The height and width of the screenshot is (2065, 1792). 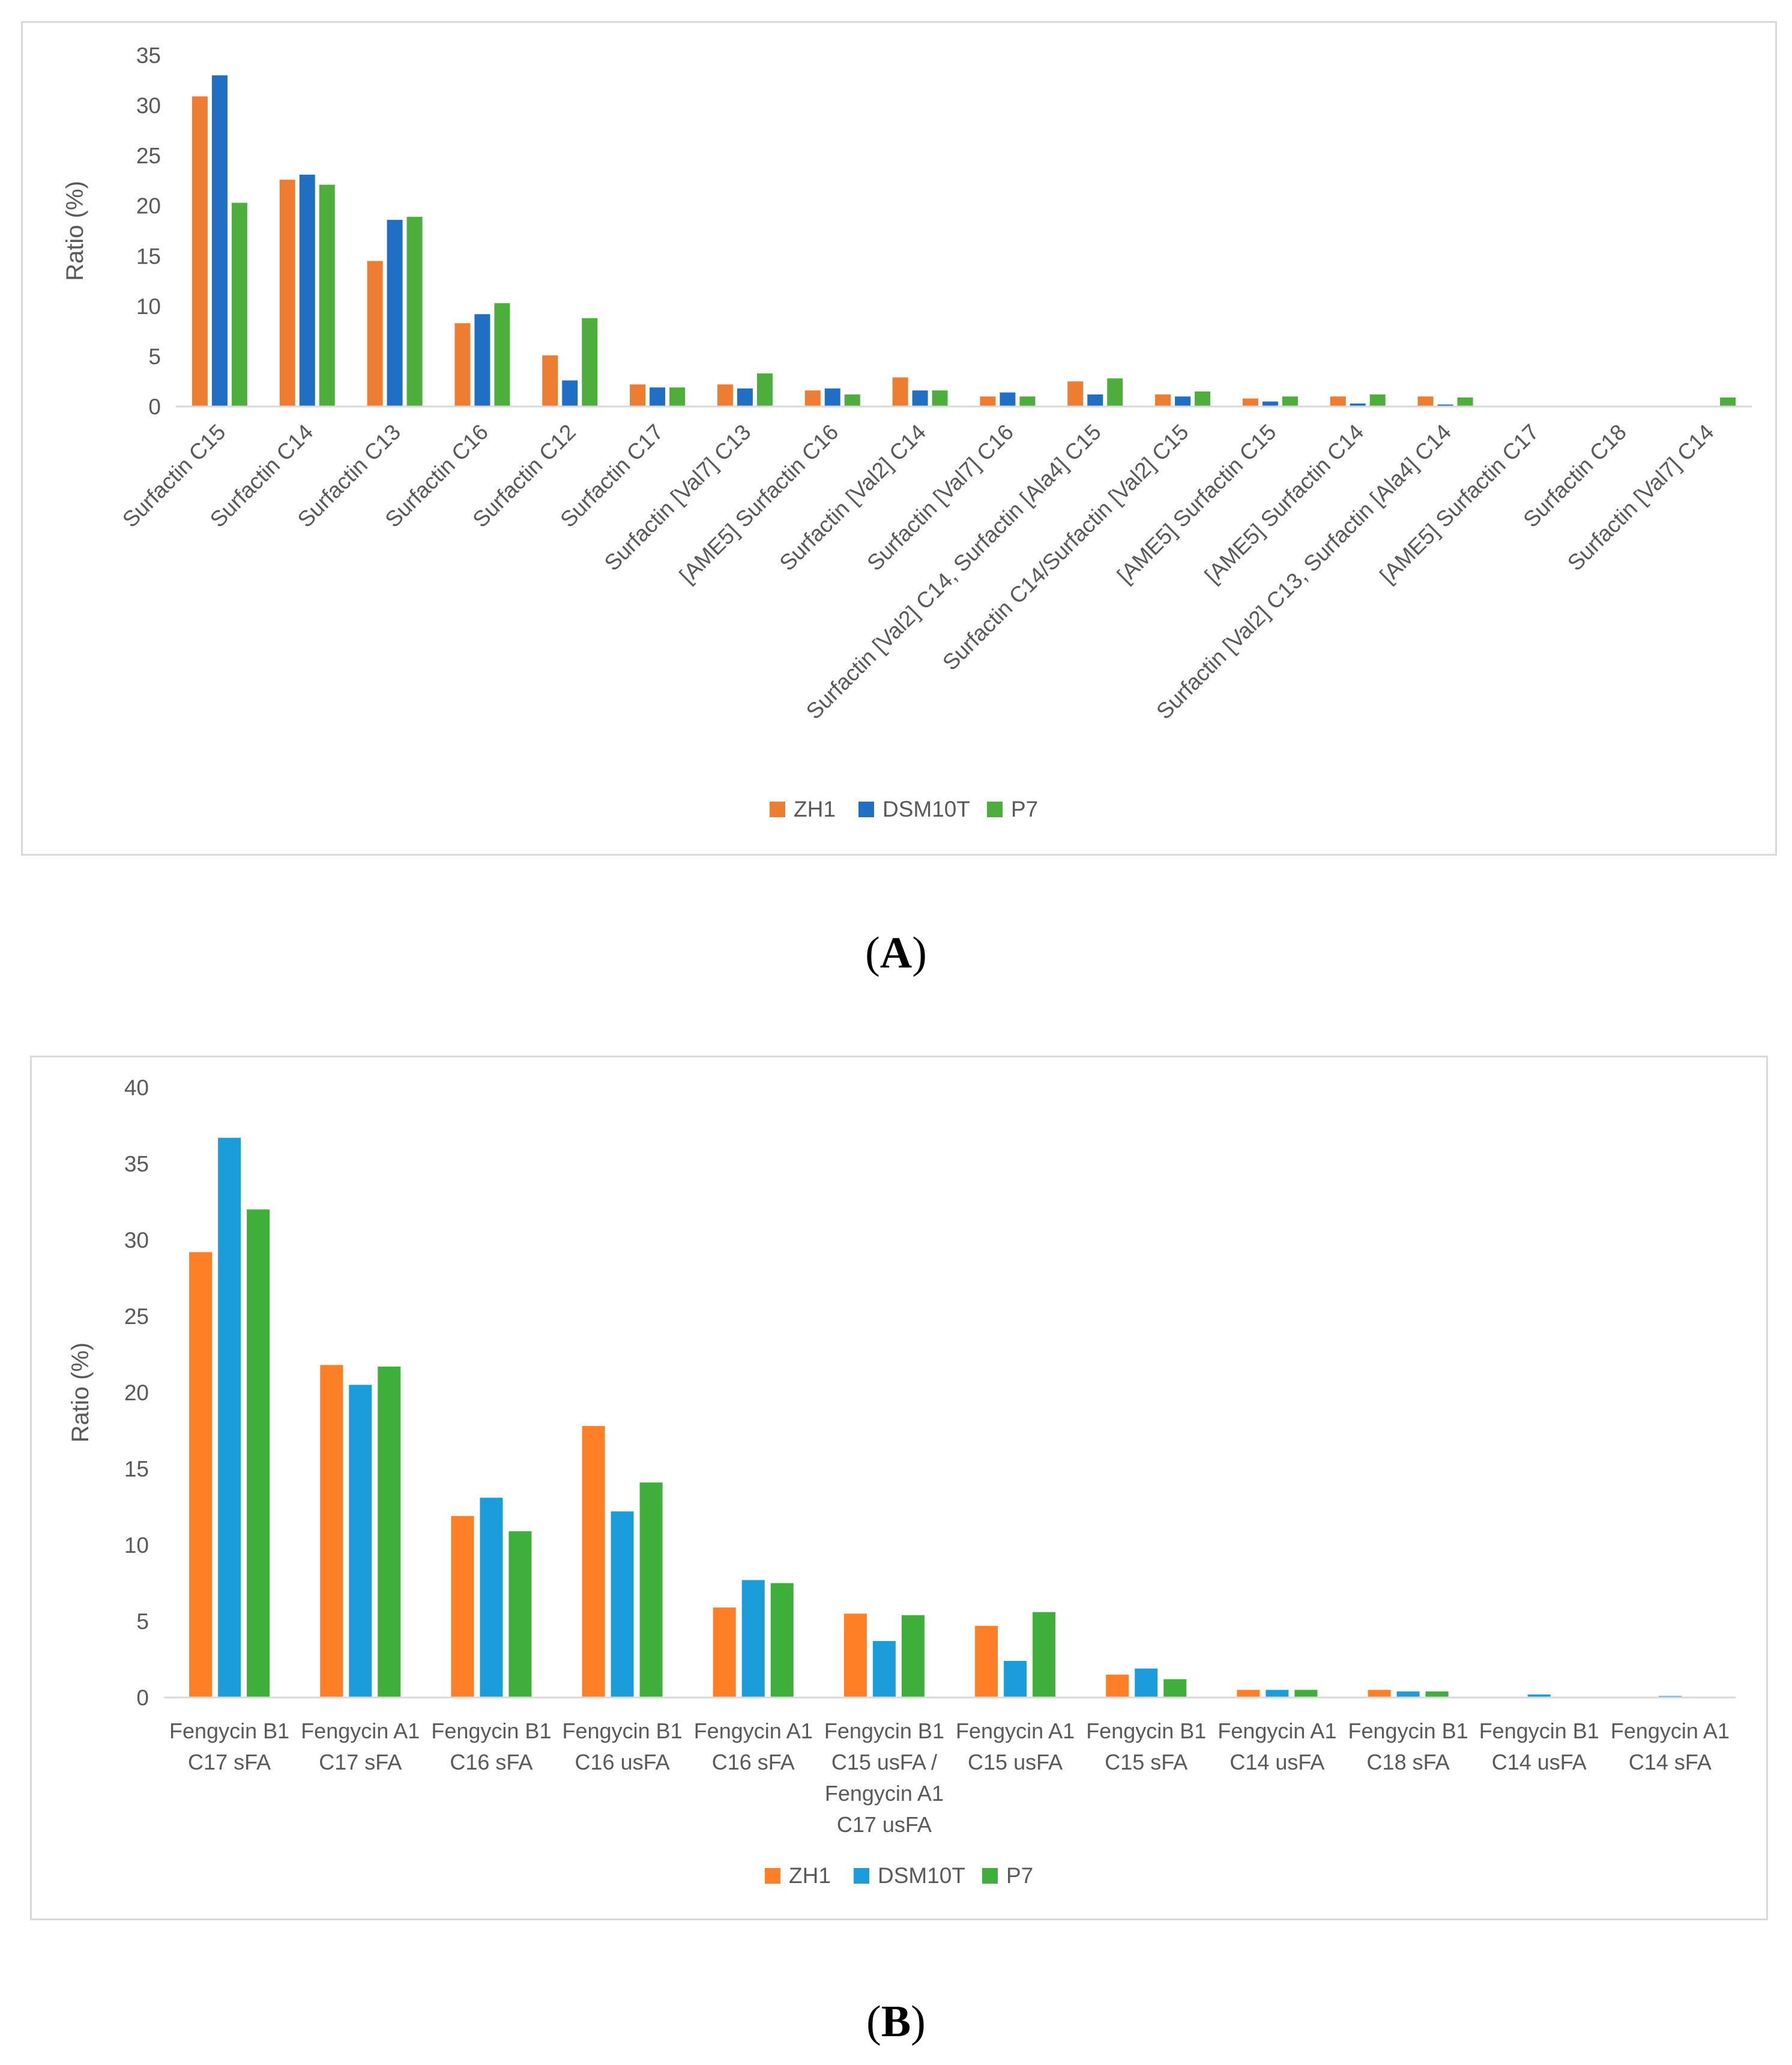 I want to click on x-tick-label: Surfactin [Val2] C14, so click(x=853, y=498).